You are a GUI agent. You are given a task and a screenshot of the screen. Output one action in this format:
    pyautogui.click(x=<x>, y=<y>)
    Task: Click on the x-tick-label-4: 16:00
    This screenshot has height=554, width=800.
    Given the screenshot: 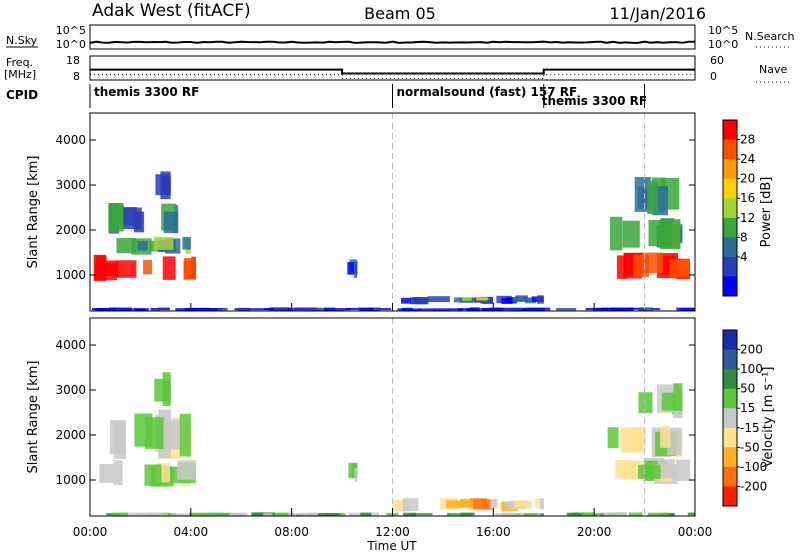 What is the action you would take?
    pyautogui.click(x=493, y=532)
    